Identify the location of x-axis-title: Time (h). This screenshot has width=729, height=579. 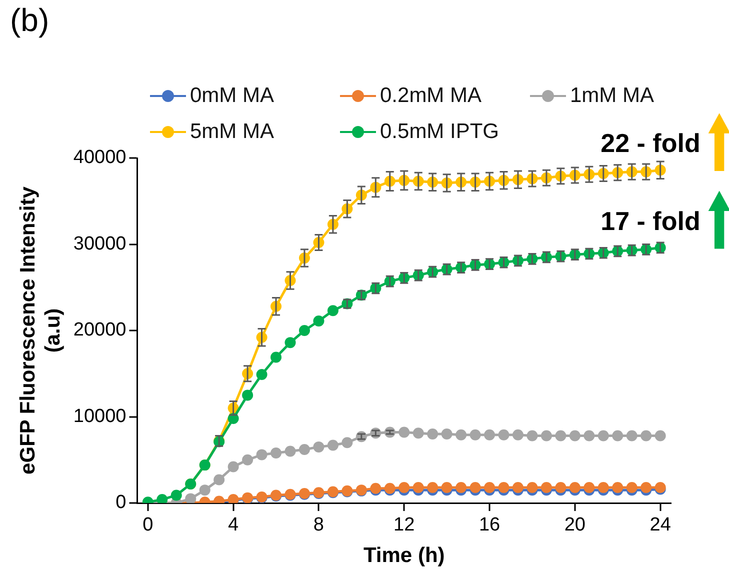
(404, 556).